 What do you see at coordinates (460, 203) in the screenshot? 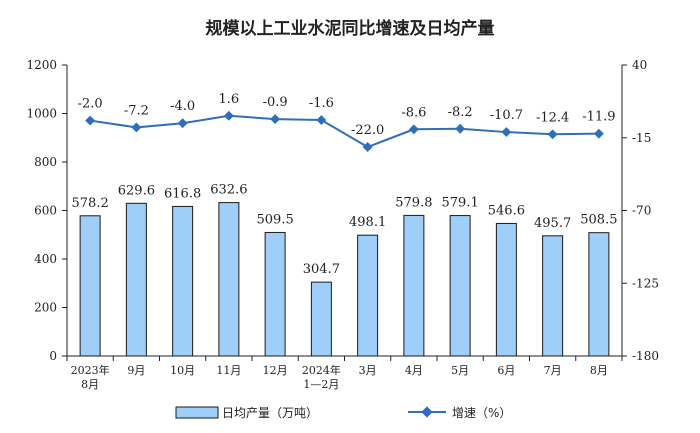
I see `bar-value-label: 579.1` at bounding box center [460, 203].